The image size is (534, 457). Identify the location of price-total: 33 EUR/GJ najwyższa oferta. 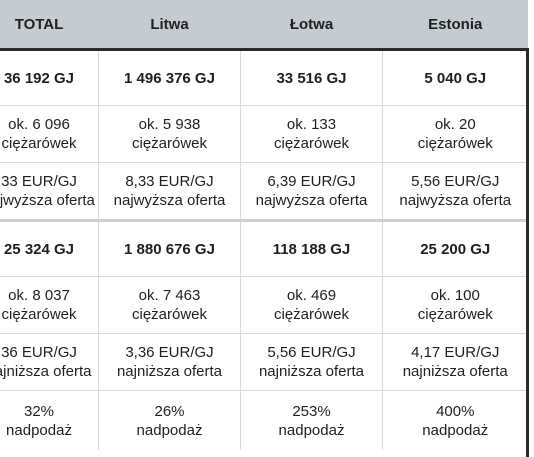
(49, 192).